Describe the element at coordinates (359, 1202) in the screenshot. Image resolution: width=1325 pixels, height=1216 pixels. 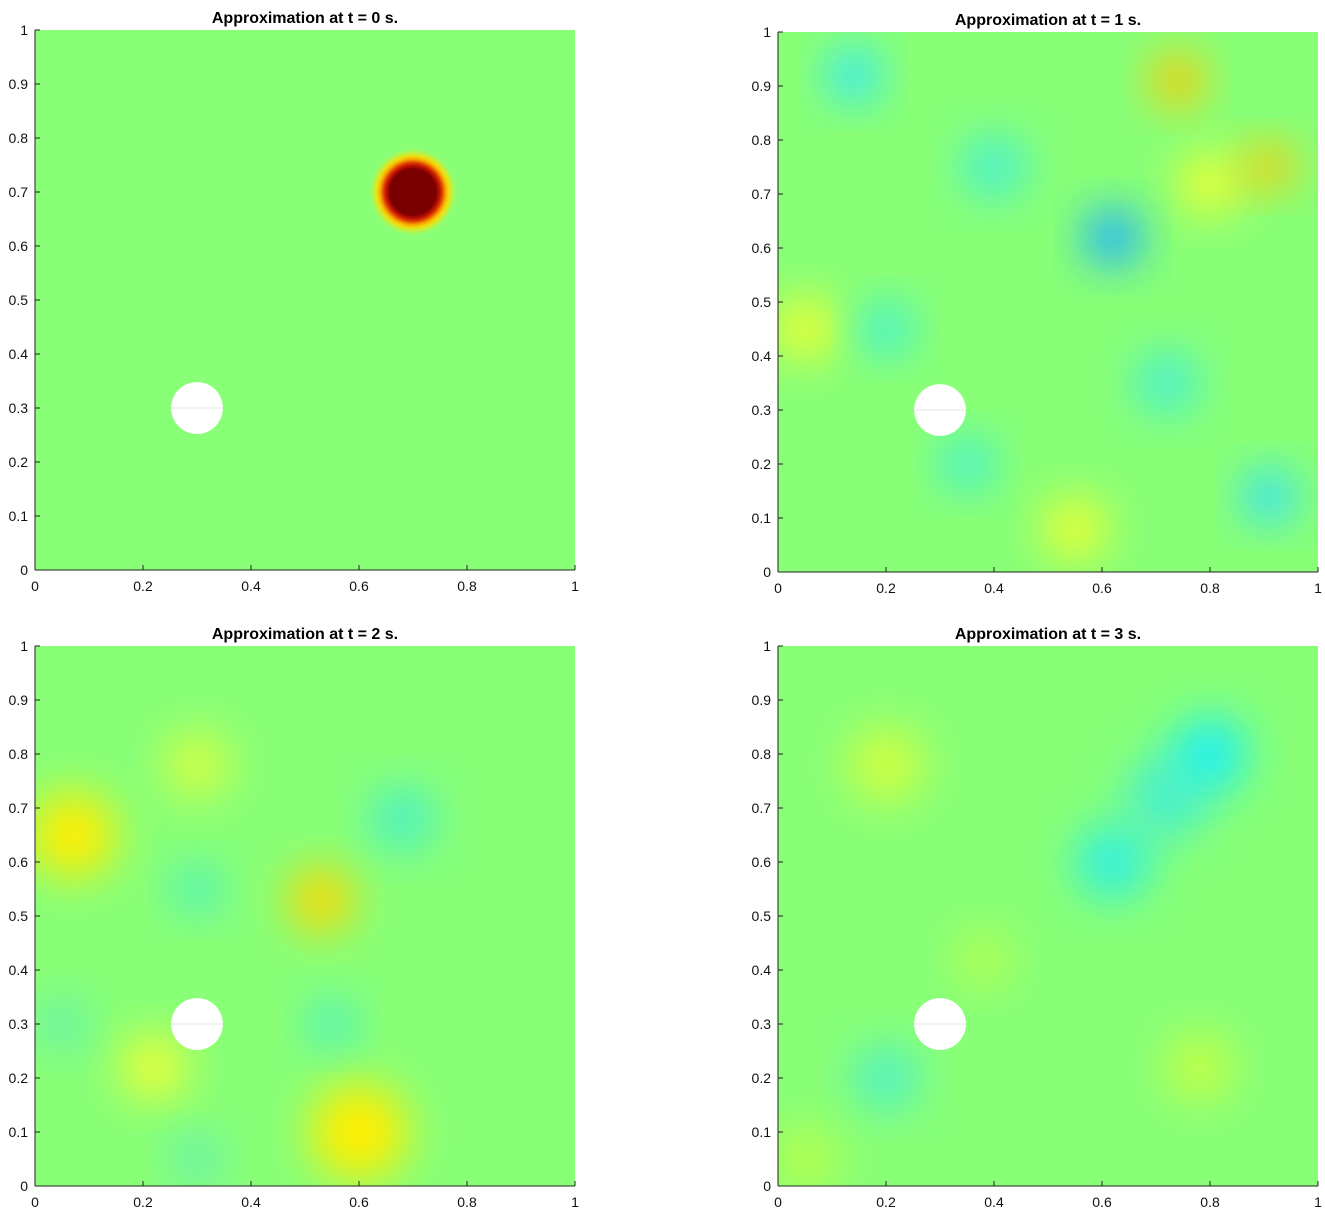
I see `x-tick-label: 0.6` at that location.